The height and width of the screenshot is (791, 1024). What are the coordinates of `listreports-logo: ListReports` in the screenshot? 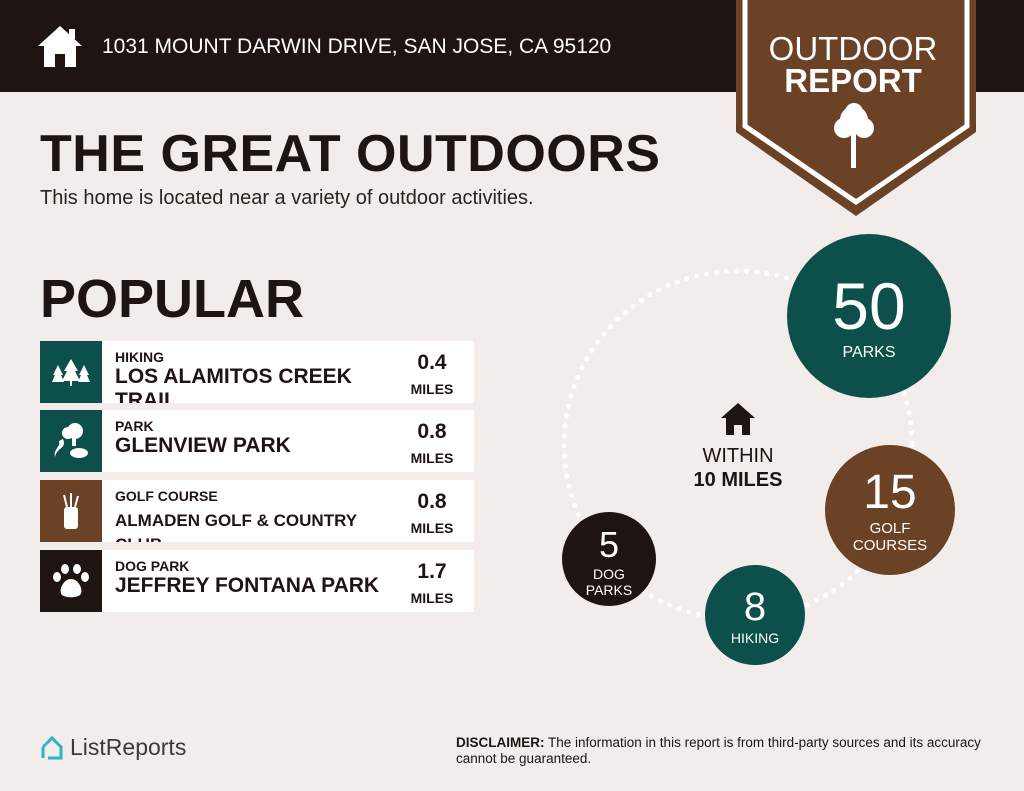 It's located at (113, 747).